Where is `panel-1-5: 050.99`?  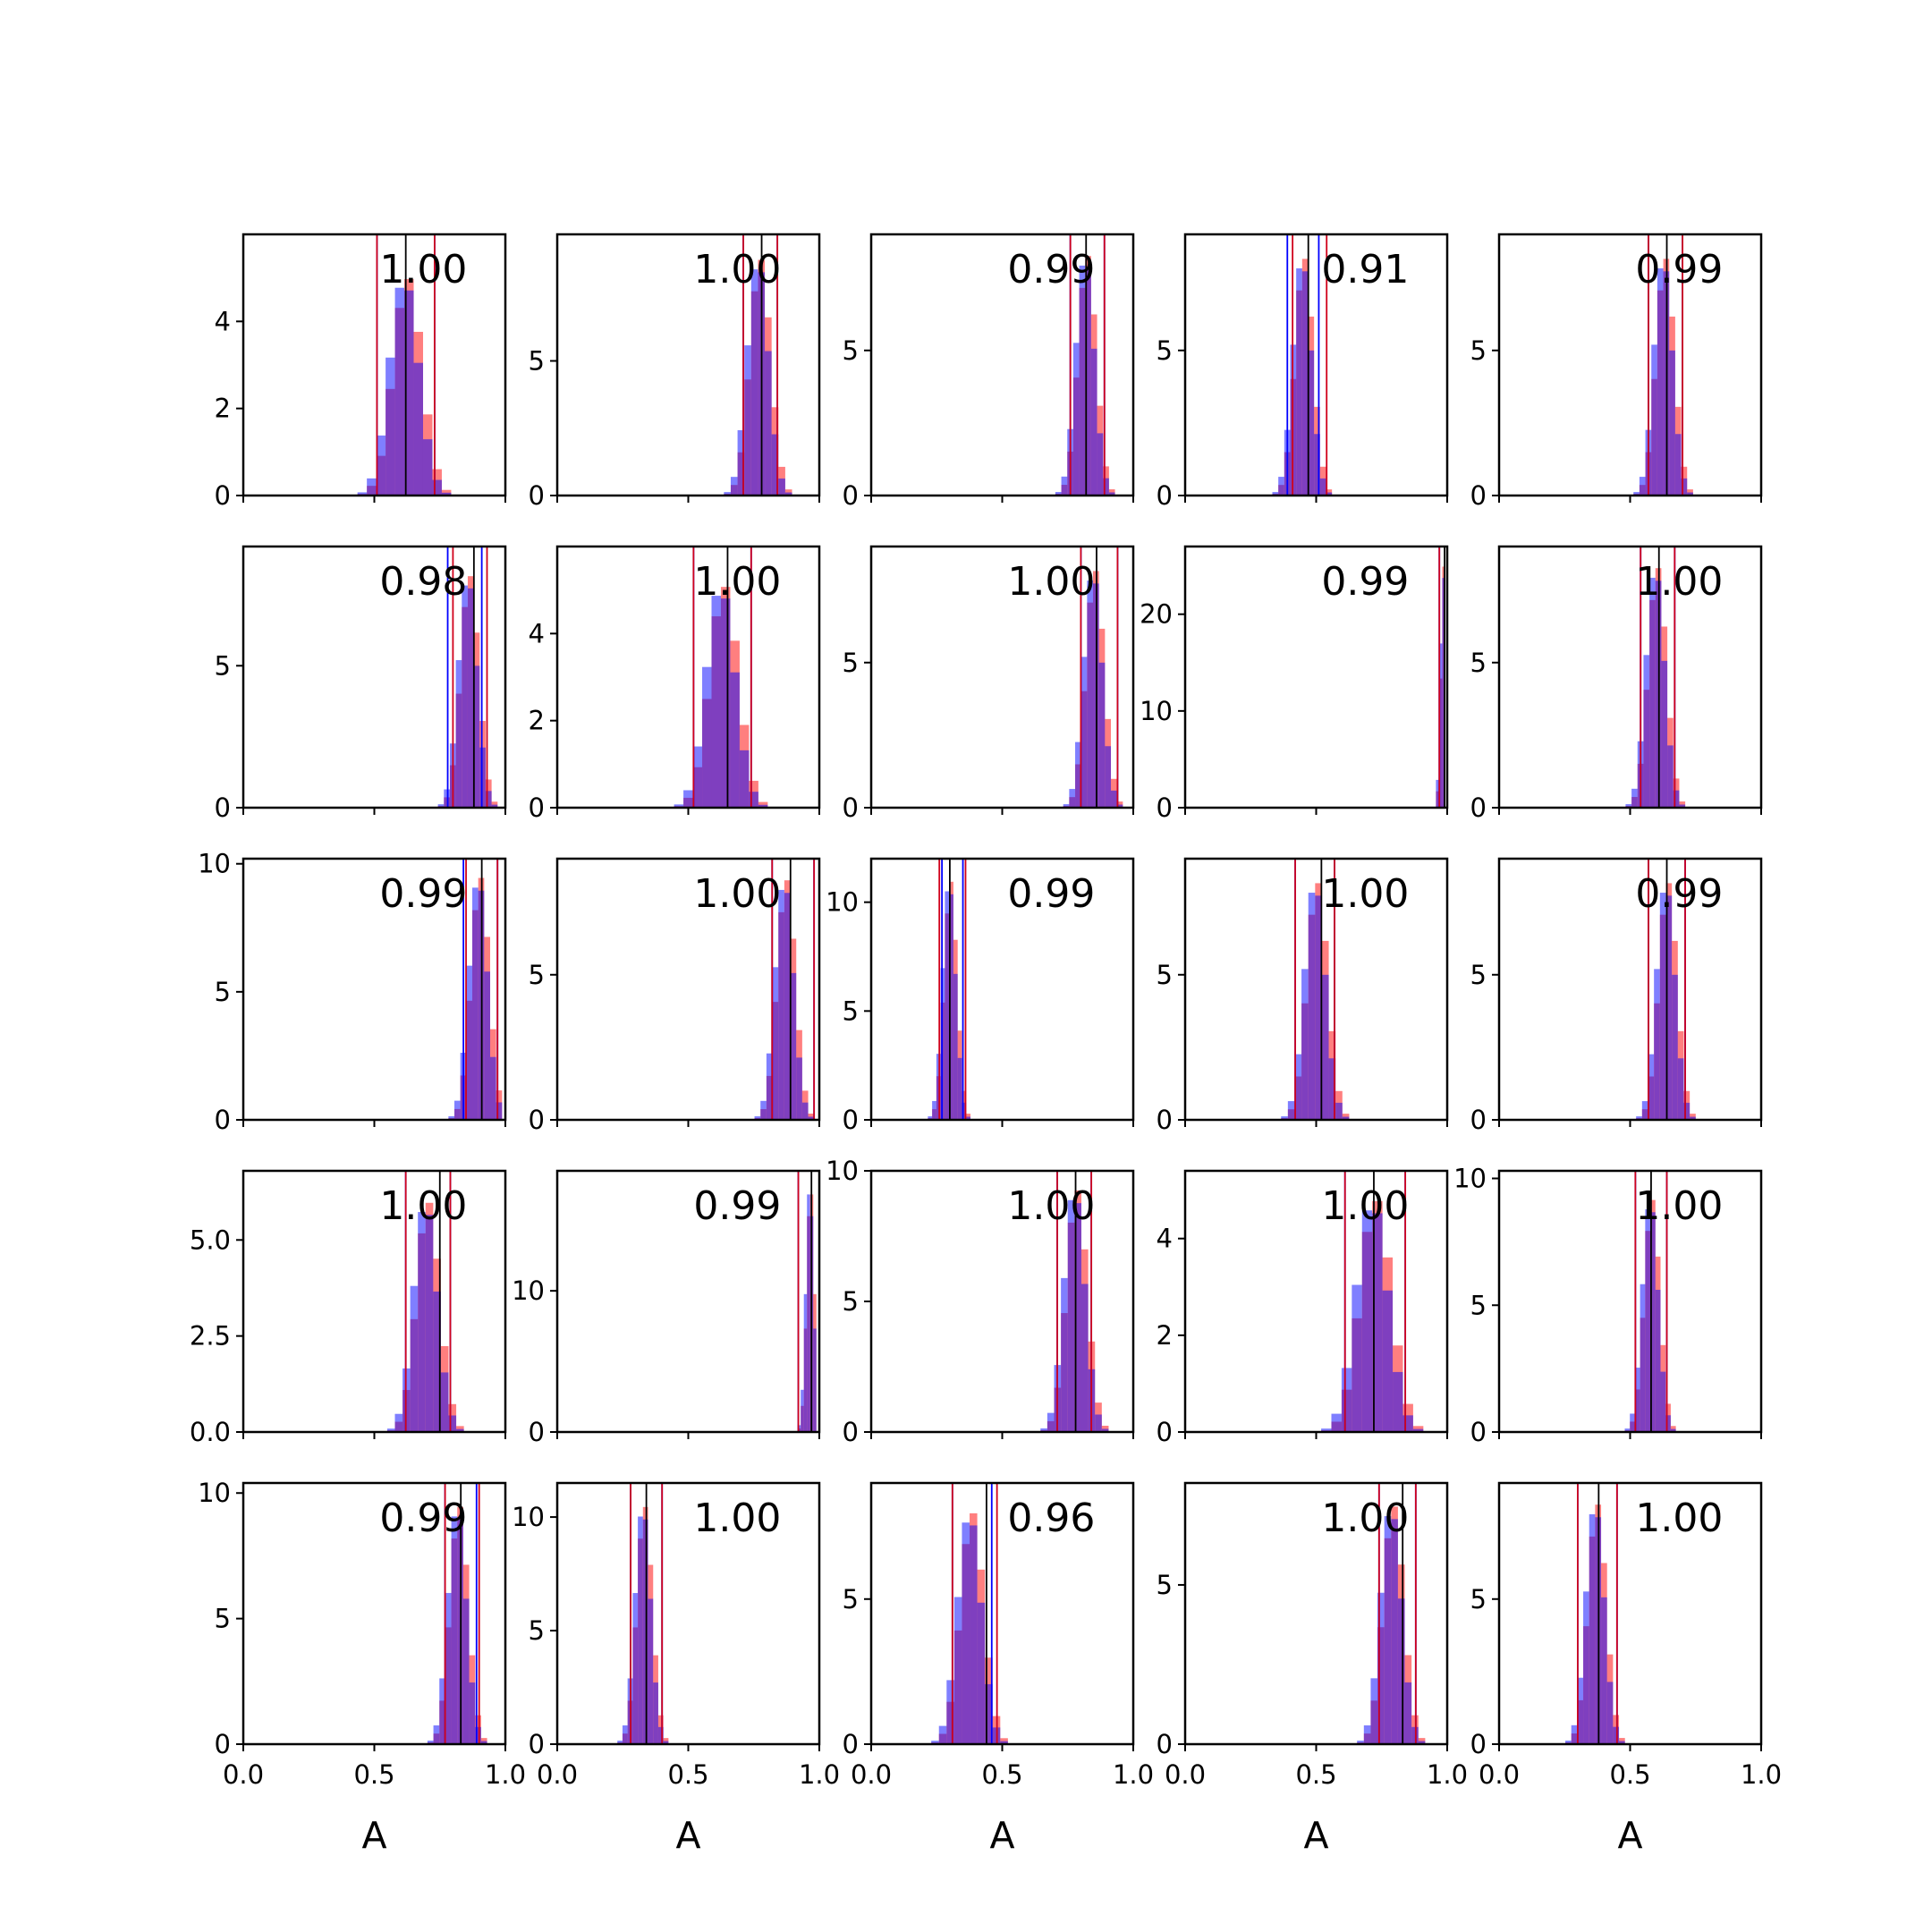 panel-1-5: 050.99 is located at coordinates (1616, 372).